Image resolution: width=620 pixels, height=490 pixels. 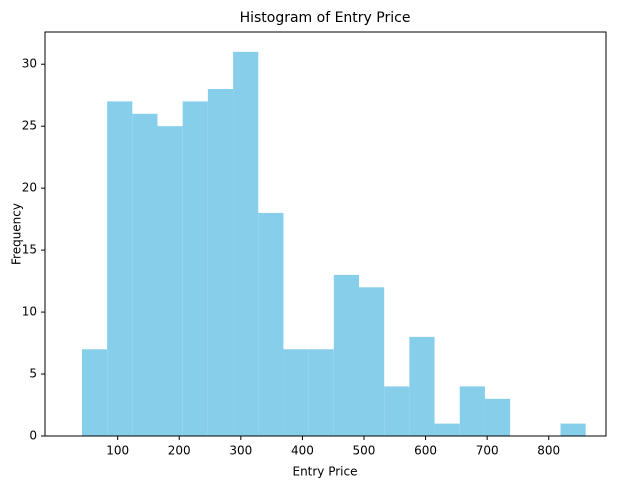 I want to click on chart-title: Histogram of Entry Price, so click(x=325, y=18).